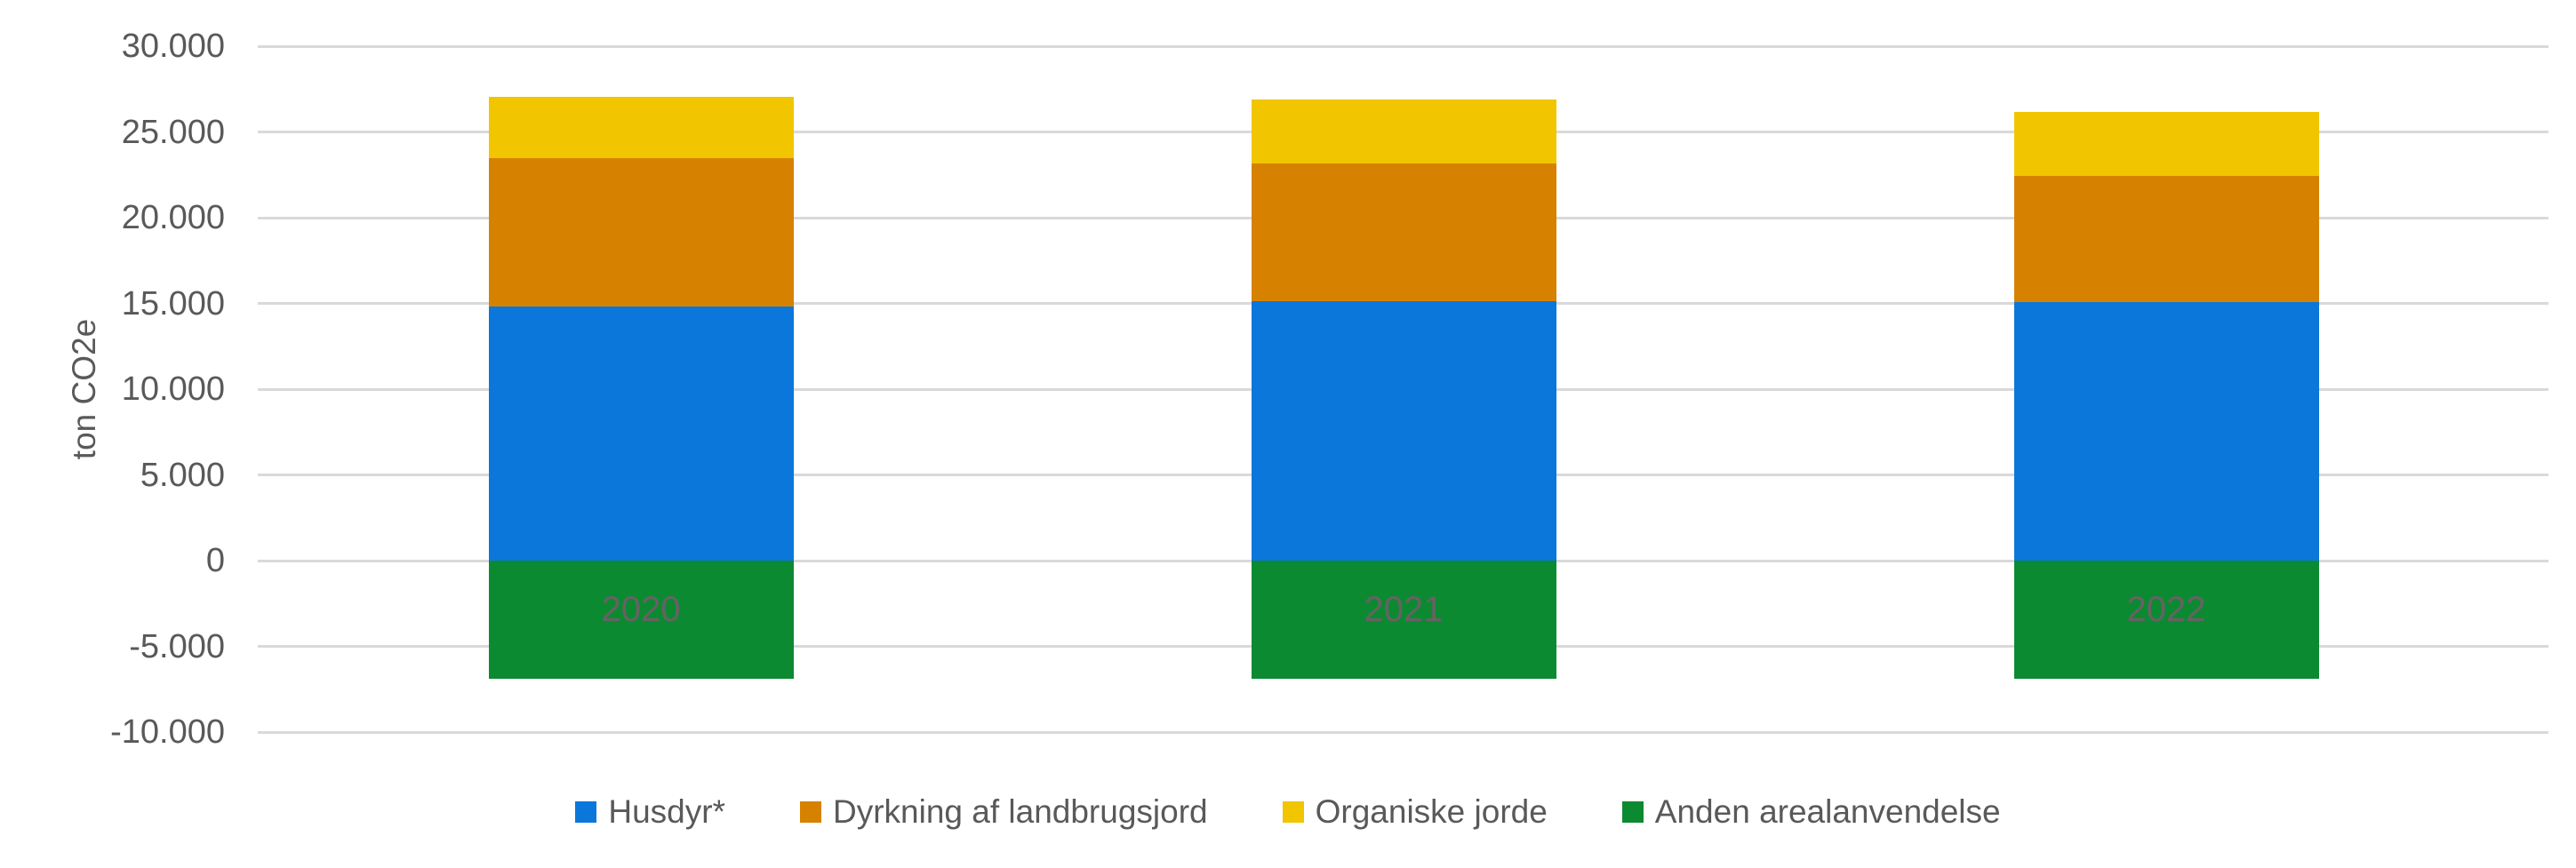 The width and height of the screenshot is (2576, 868). Describe the element at coordinates (173, 303) in the screenshot. I see `y-tick-label: 15.000` at that location.